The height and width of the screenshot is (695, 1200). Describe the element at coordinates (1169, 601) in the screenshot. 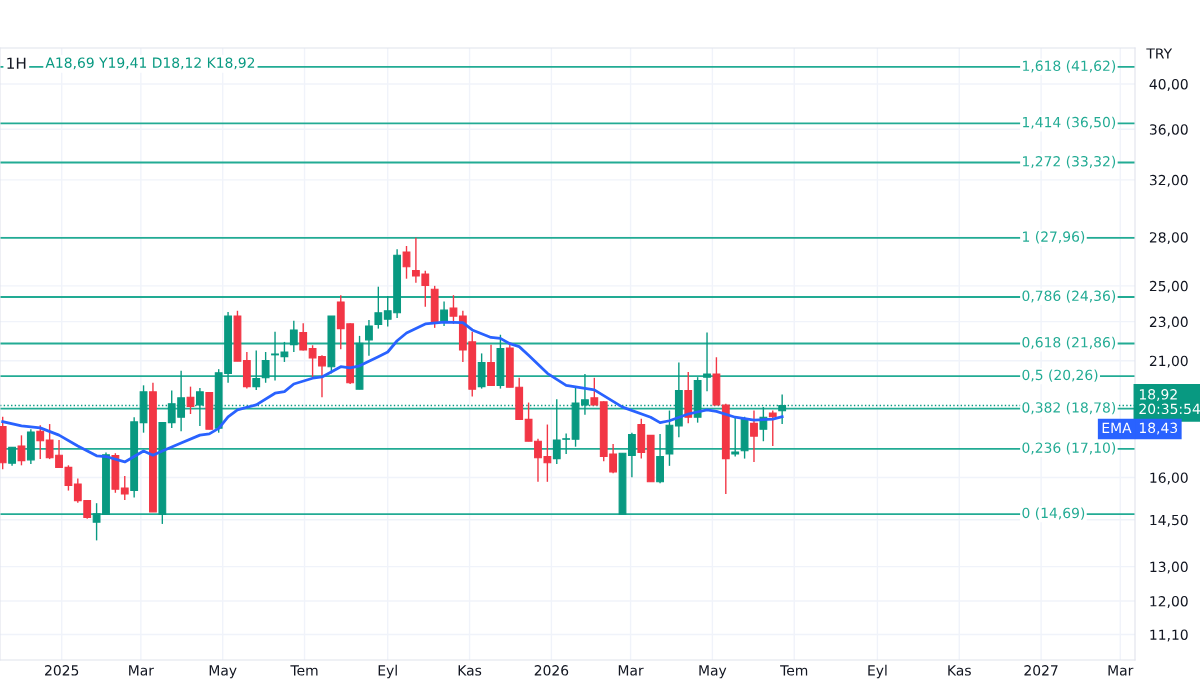

I see `y-tick-label: 12,00` at that location.